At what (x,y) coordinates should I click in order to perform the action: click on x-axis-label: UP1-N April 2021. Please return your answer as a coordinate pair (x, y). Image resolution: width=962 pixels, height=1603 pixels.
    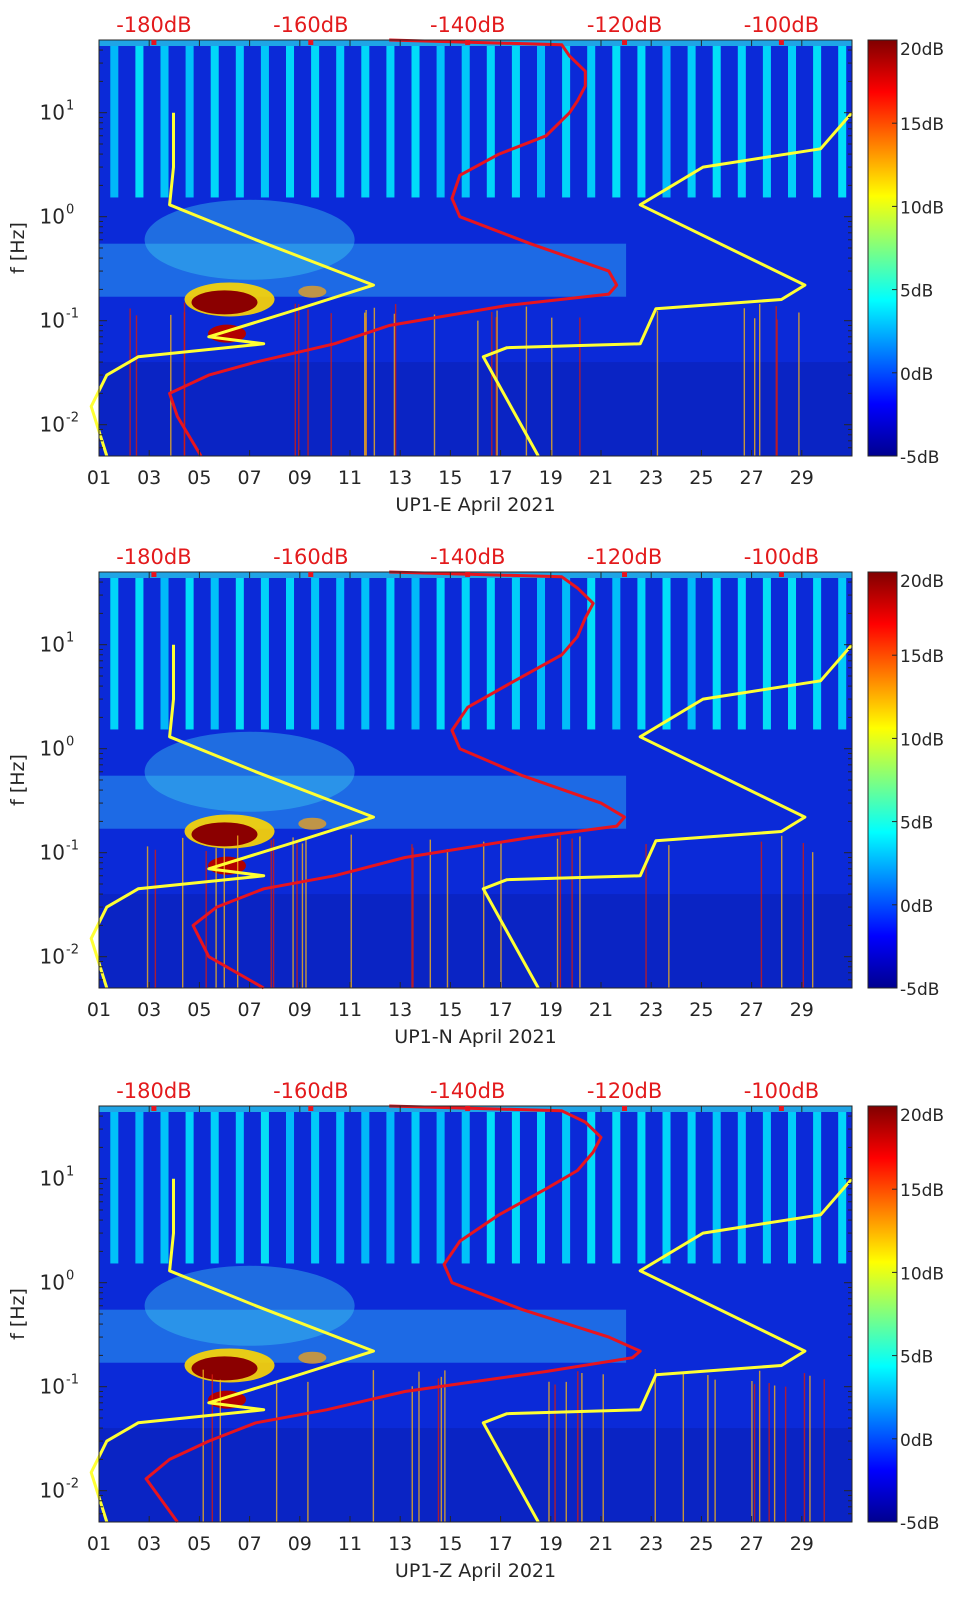
    Looking at the image, I should click on (475, 1037).